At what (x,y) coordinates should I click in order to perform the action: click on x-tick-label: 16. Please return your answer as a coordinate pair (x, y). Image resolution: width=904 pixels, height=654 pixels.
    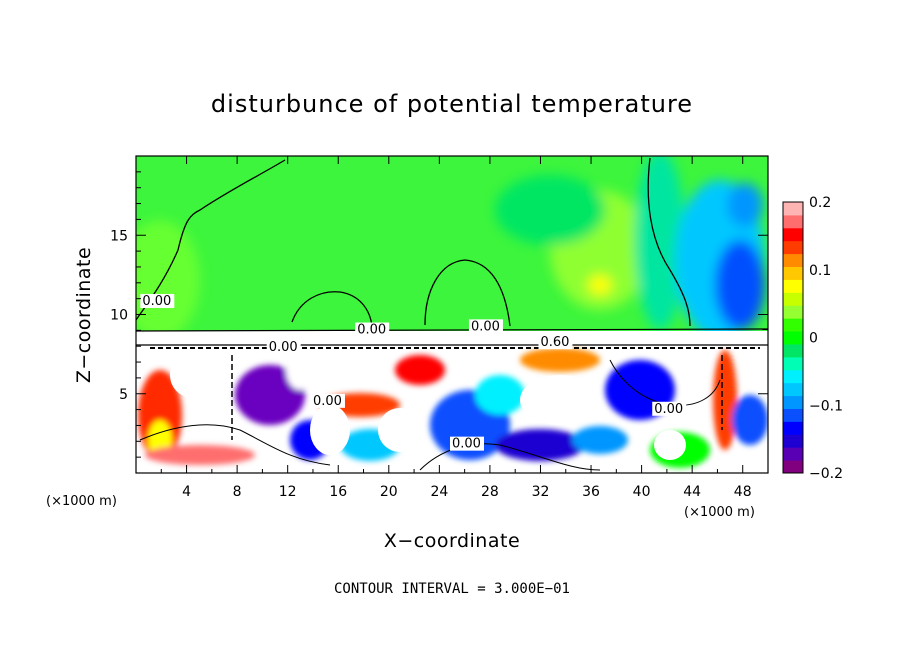
    Looking at the image, I should click on (338, 492).